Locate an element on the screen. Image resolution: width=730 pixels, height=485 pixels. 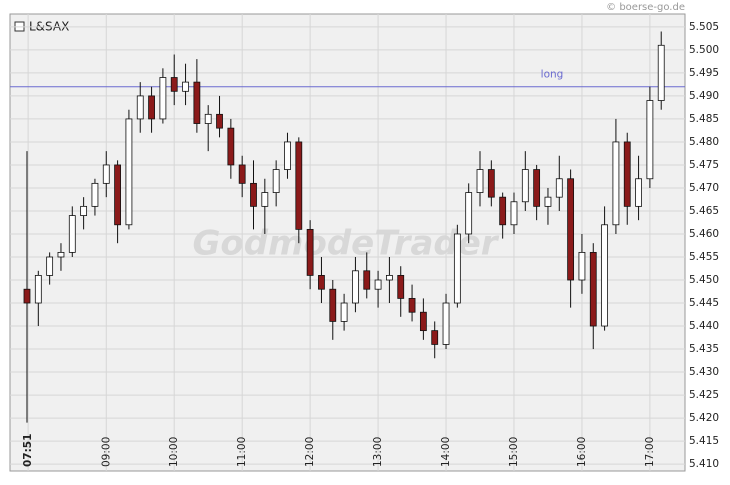
y-tick-label: 5.430 is located at coordinates (704, 372).